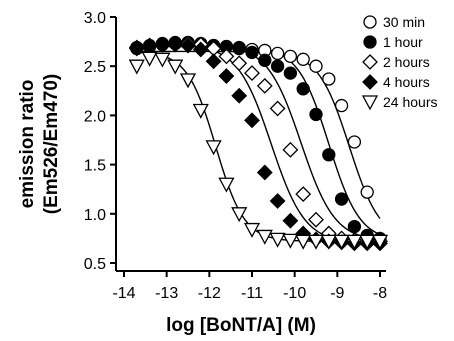 This screenshot has height=341, width=454. Describe the element at coordinates (51, 144) in the screenshot. I see `y-axis-title-line2: (Em526/Em470)` at that location.